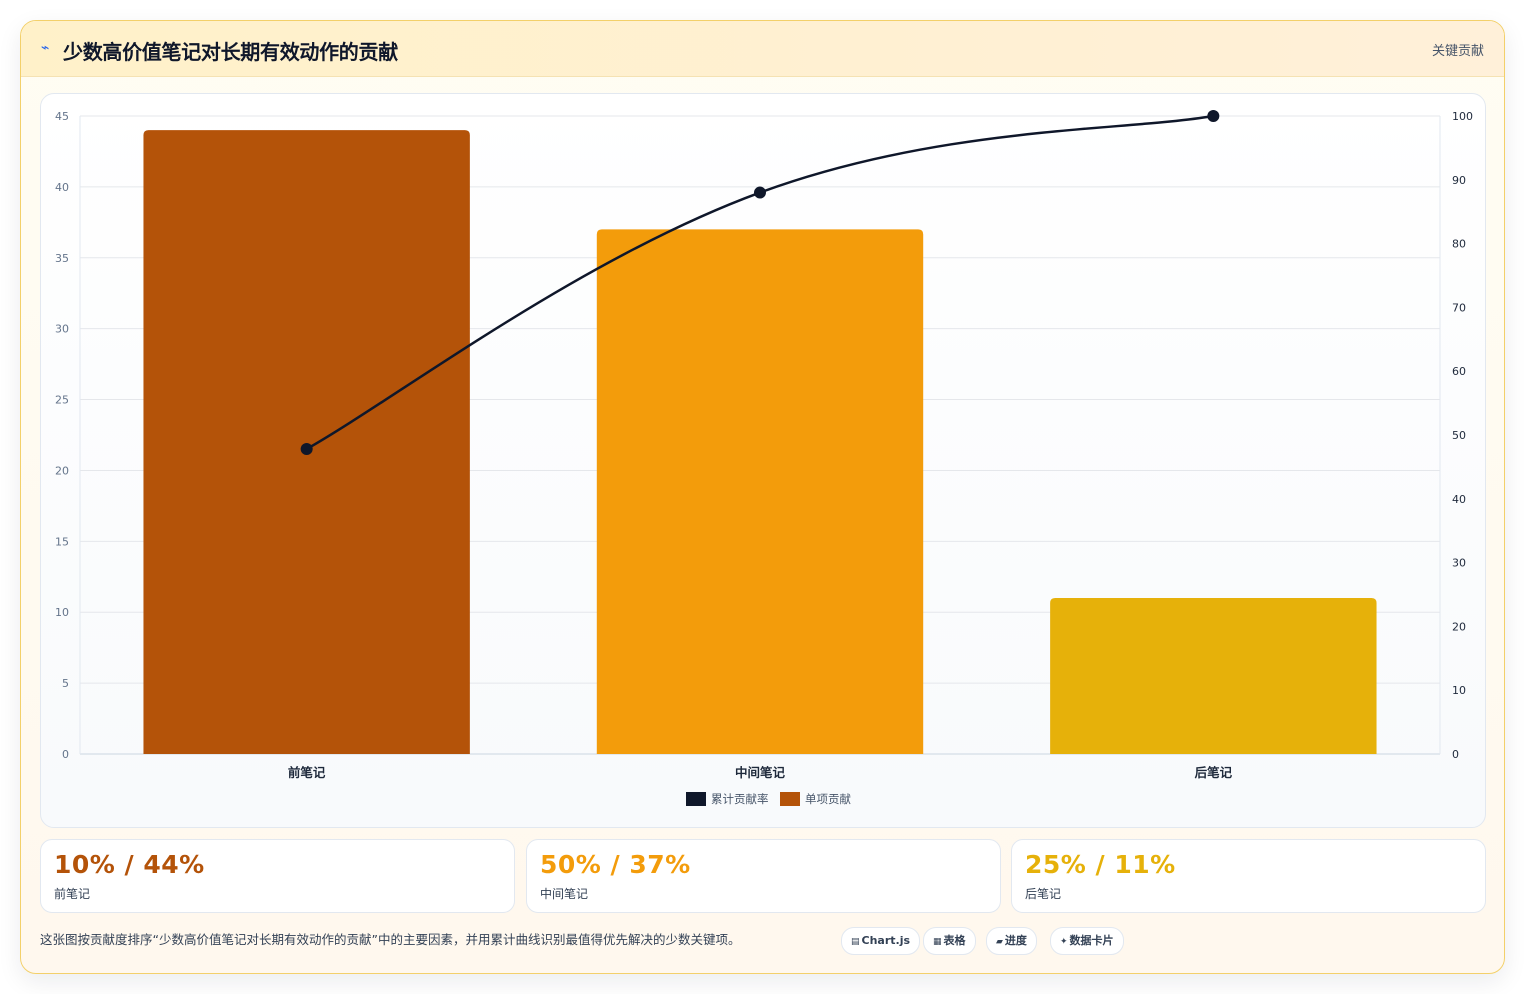 The width and height of the screenshot is (1525, 994). Describe the element at coordinates (954, 940) in the screenshot. I see `pill-label: 表格` at that location.